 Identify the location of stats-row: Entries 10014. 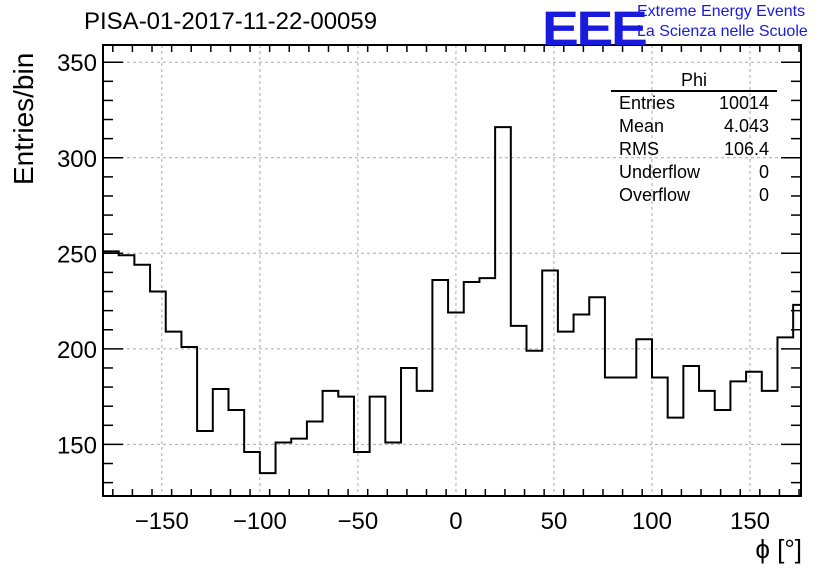
(694, 103).